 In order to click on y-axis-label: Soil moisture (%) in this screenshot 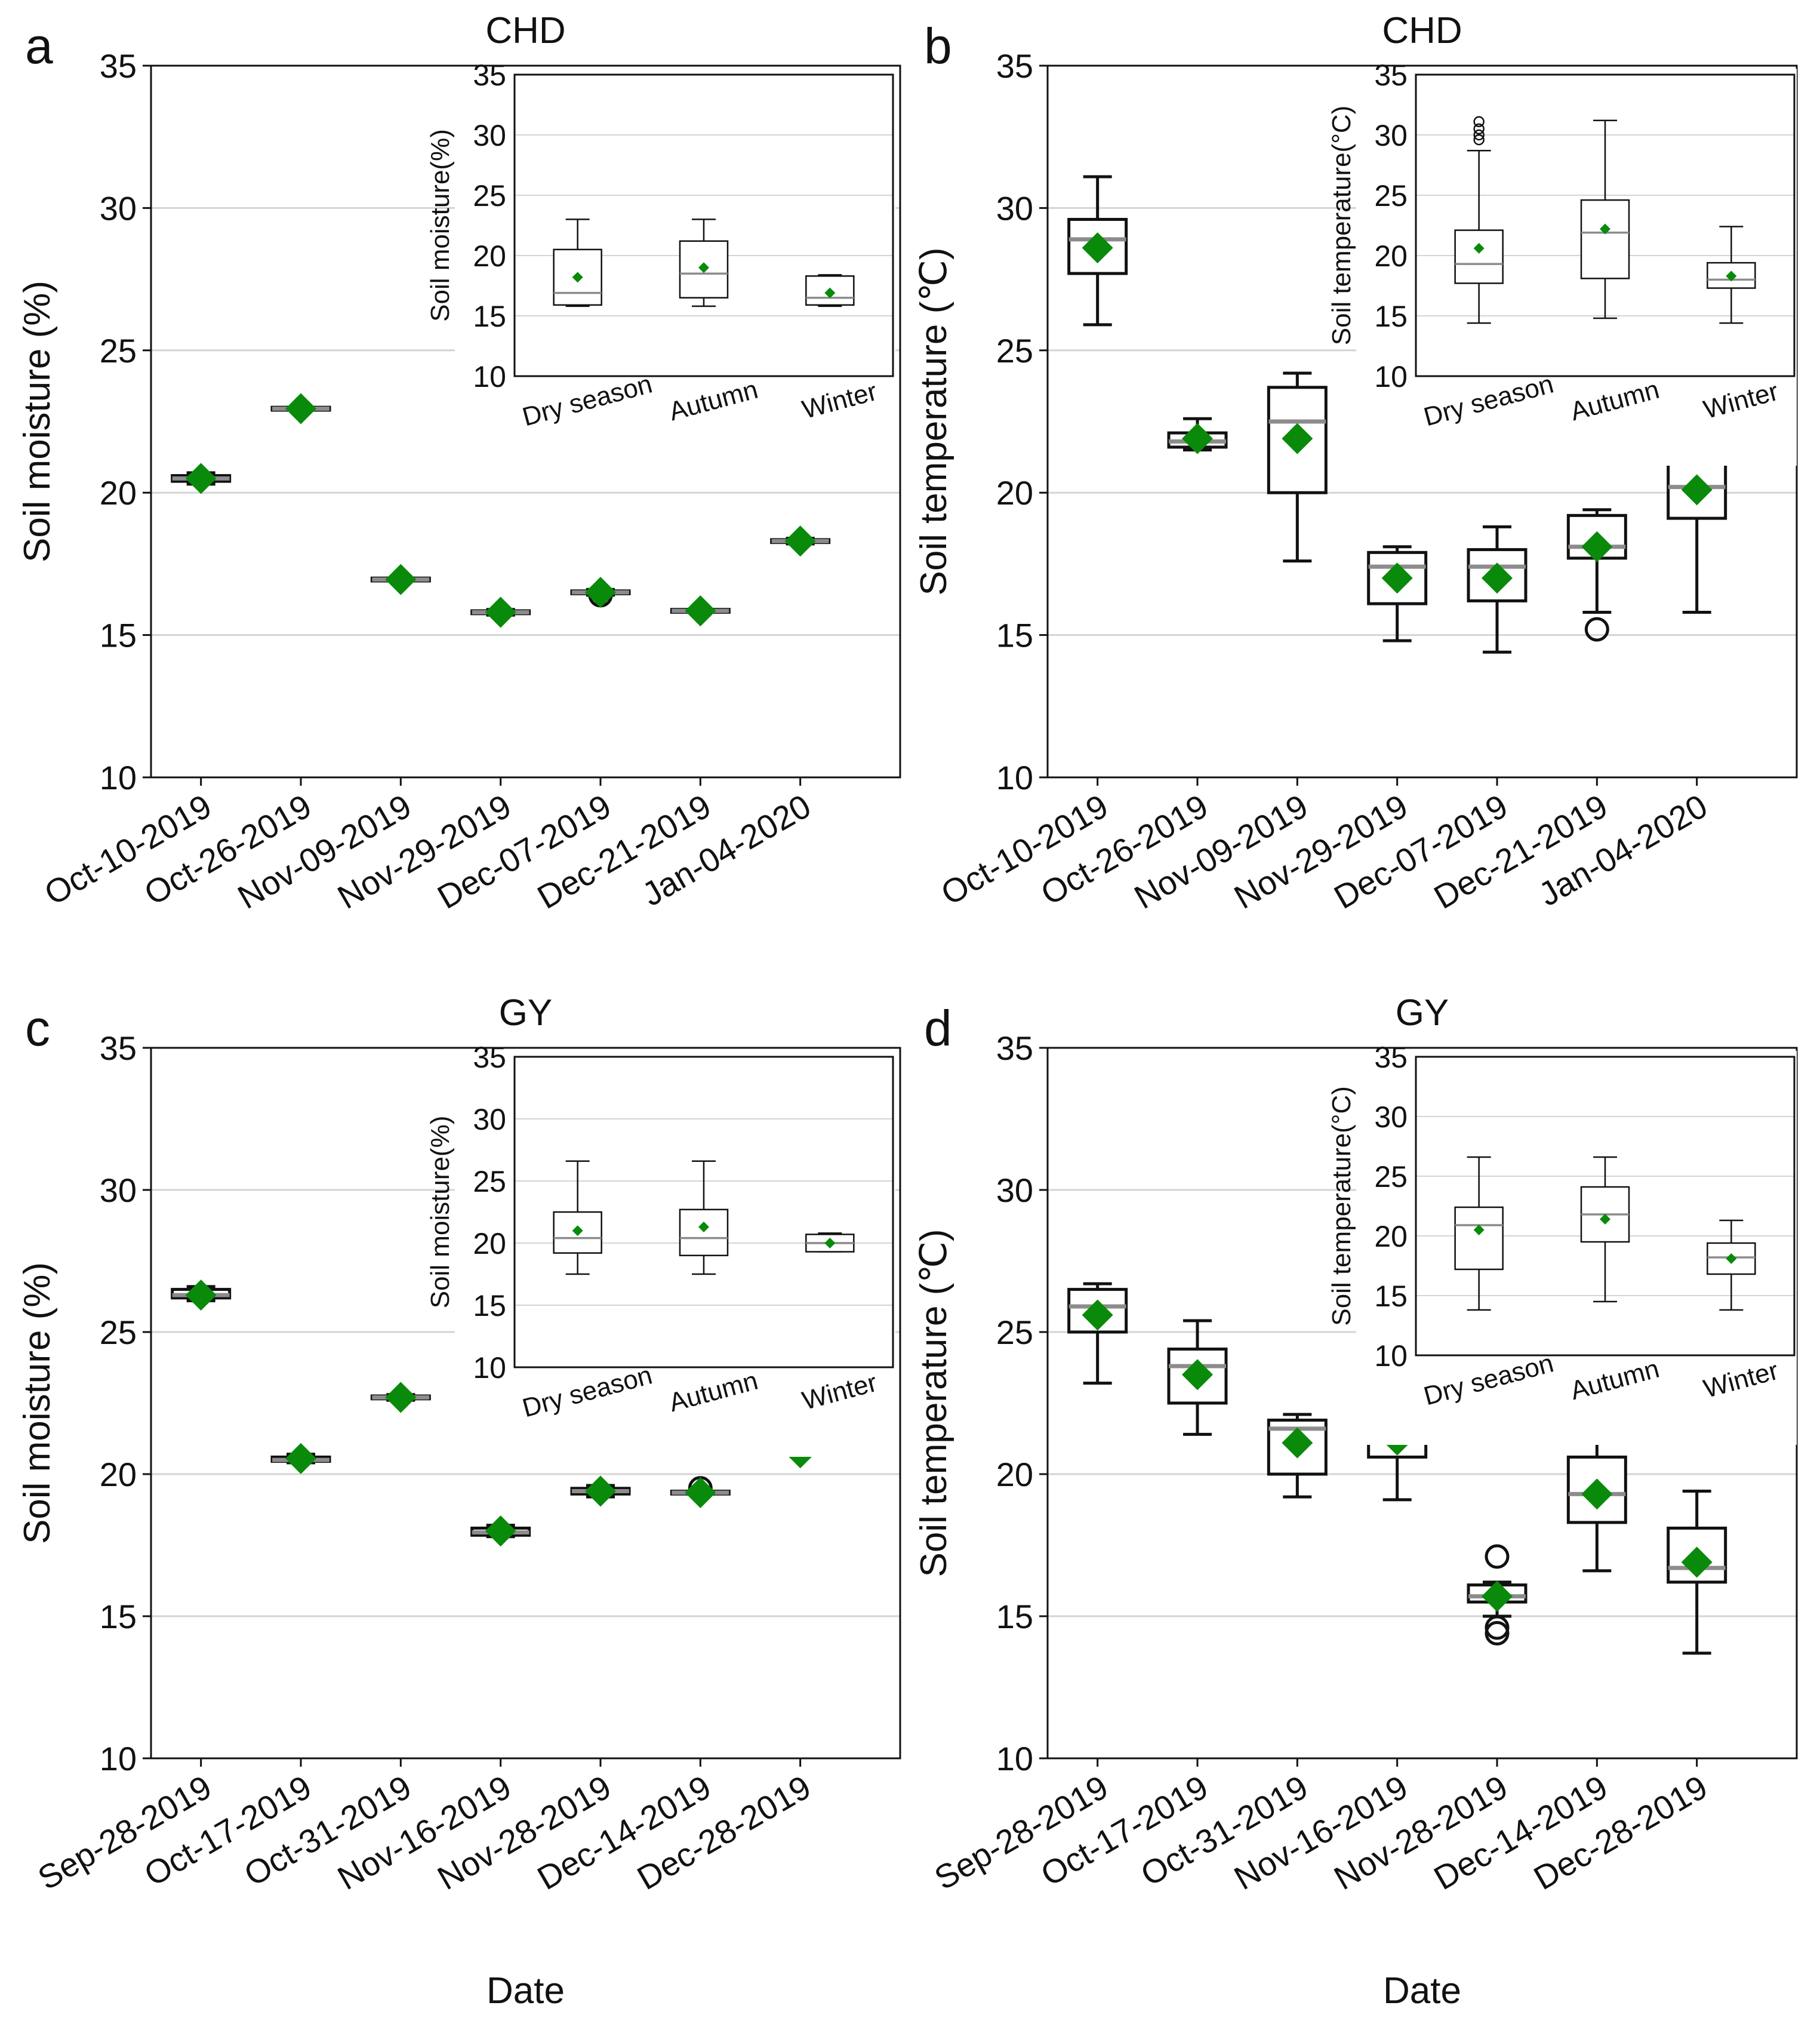, I will do `click(37, 1403)`.